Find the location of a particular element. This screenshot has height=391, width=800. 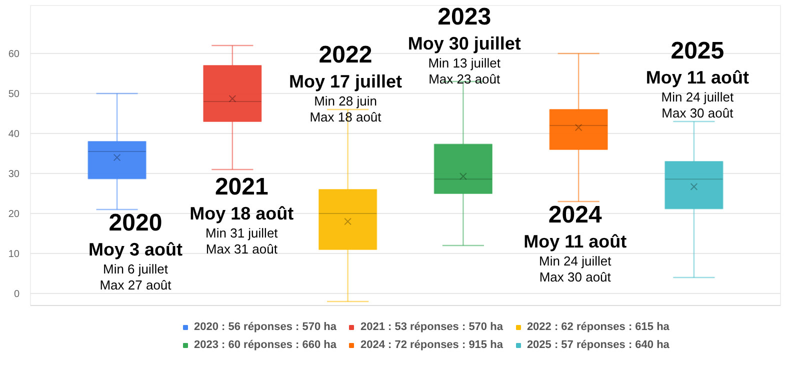

annotation: 2021 Moy 18 août Min 31 juillet Max 31 août is located at coordinates (242, 215).